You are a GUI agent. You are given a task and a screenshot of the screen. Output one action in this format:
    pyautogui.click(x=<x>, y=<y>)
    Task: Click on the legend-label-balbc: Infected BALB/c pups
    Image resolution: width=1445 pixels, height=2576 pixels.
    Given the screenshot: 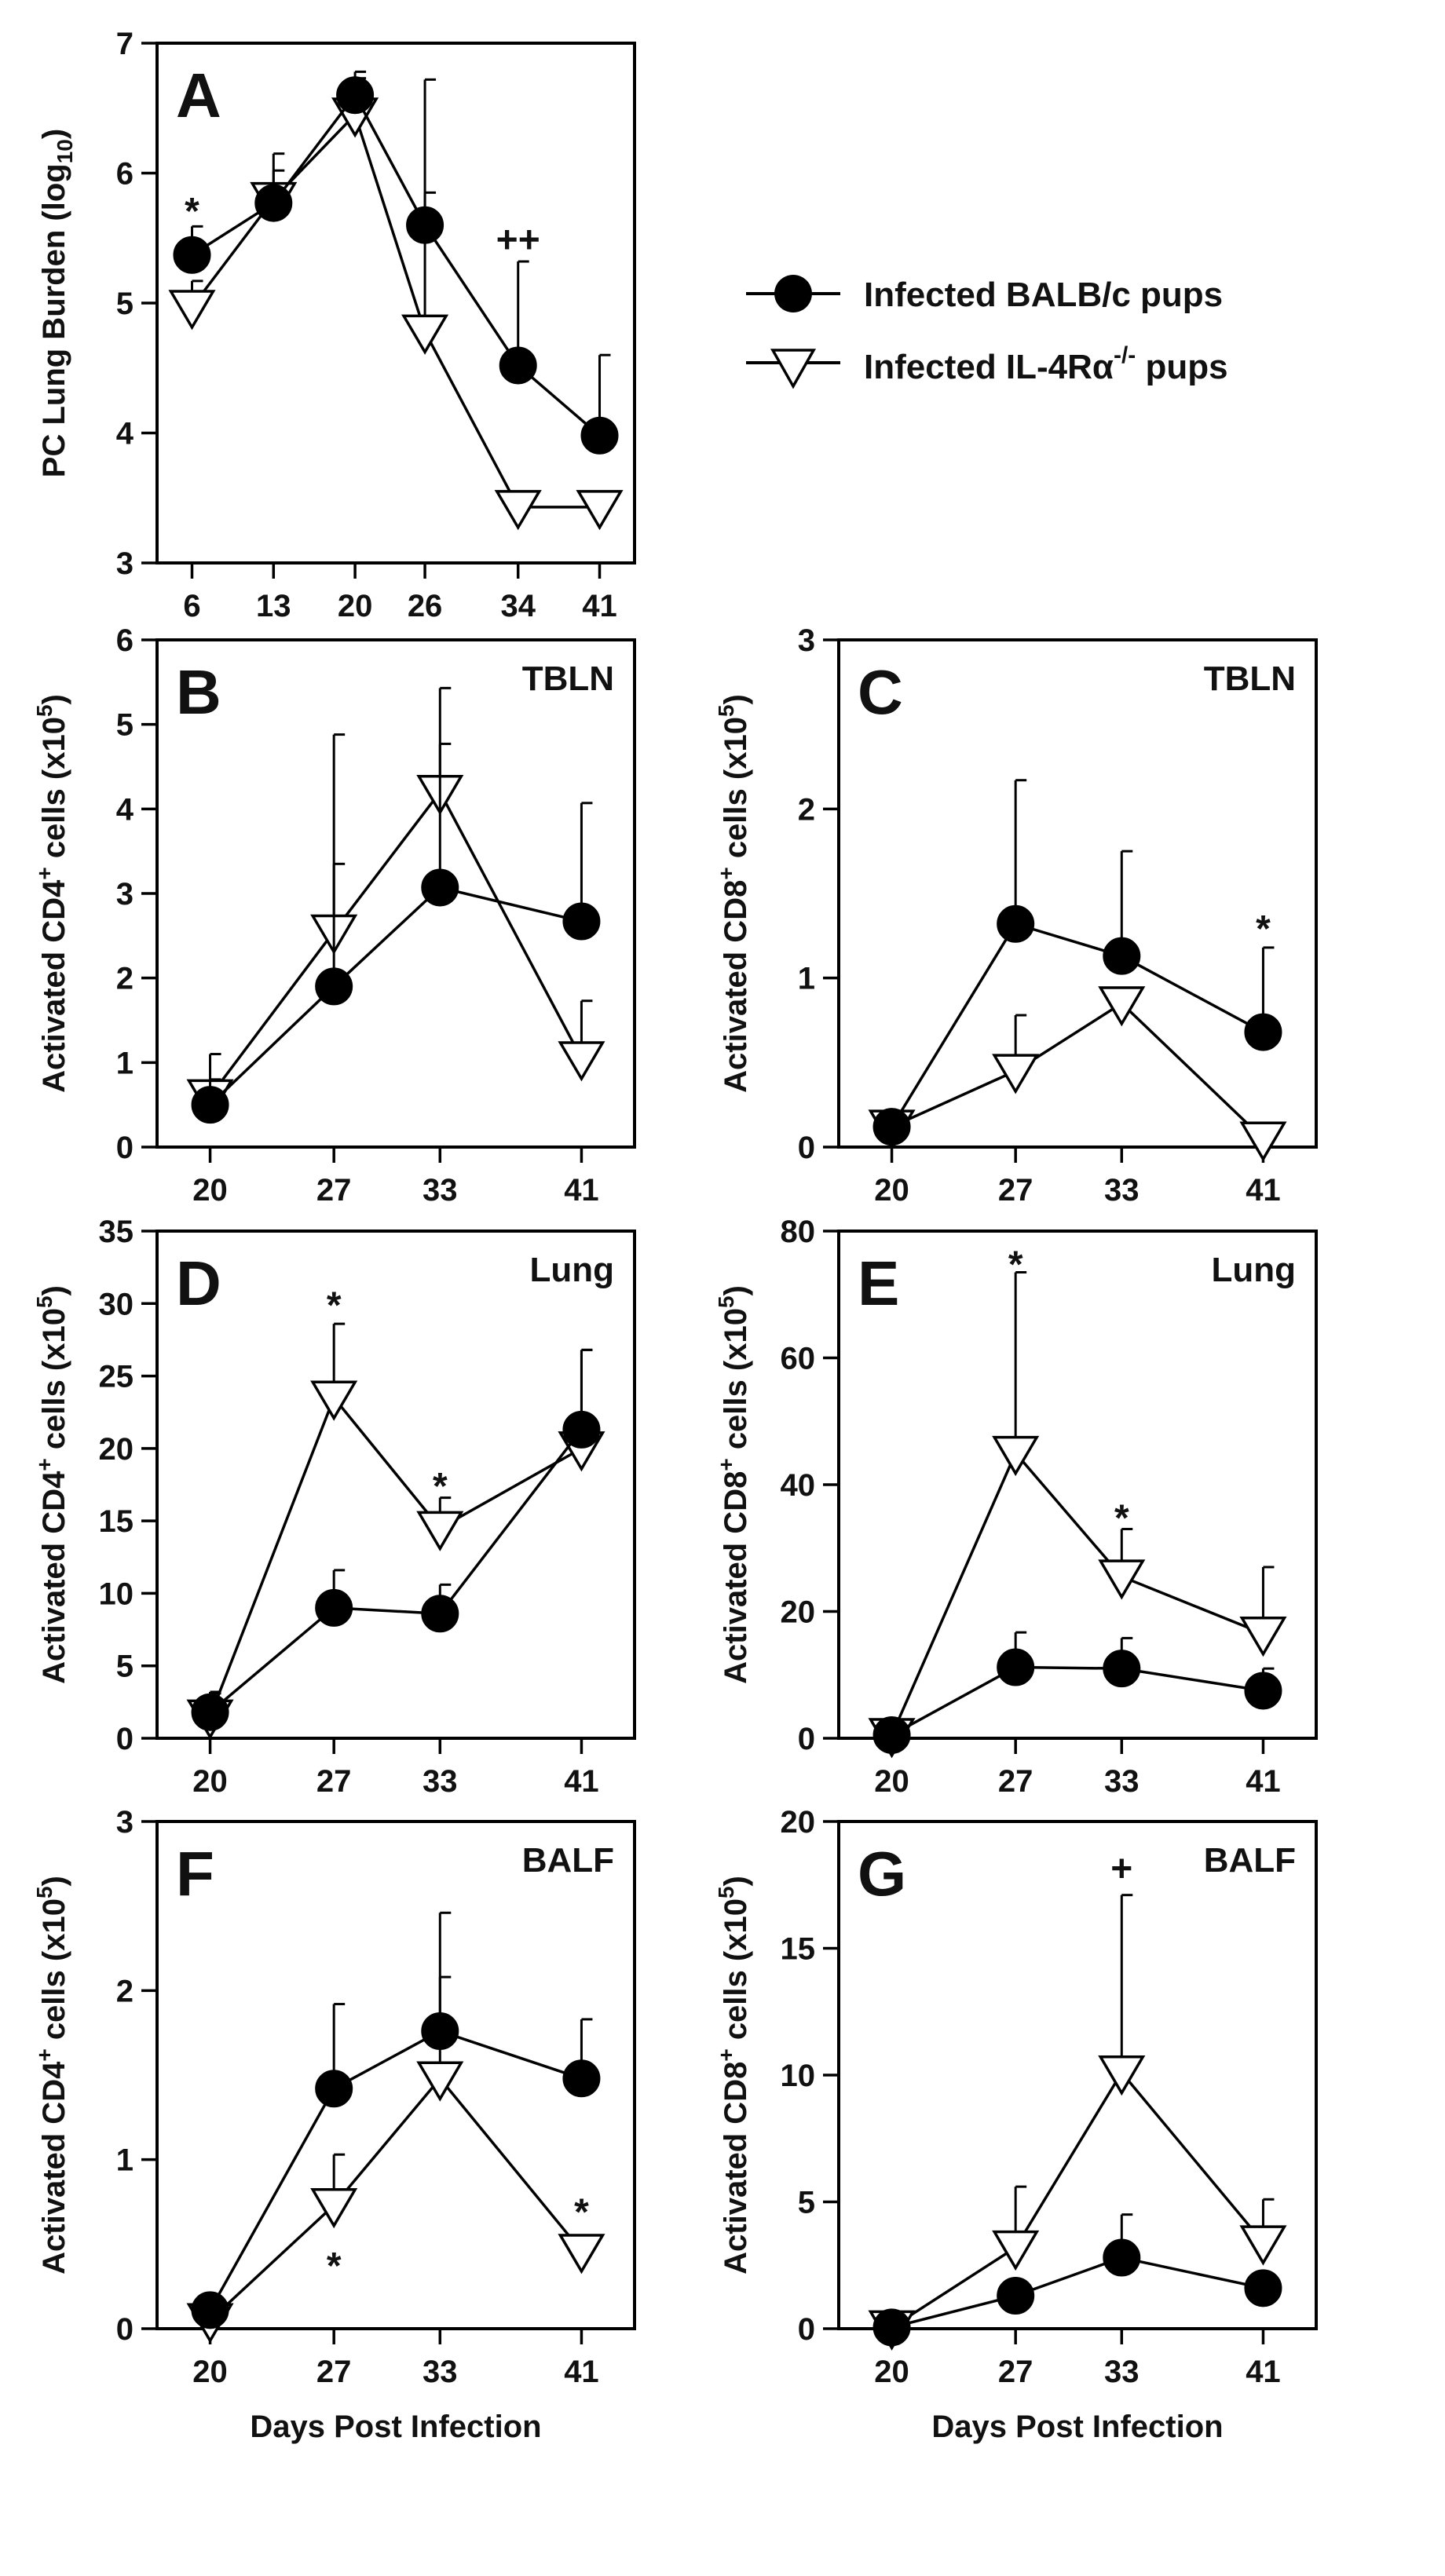 What is the action you would take?
    pyautogui.click(x=1043, y=295)
    